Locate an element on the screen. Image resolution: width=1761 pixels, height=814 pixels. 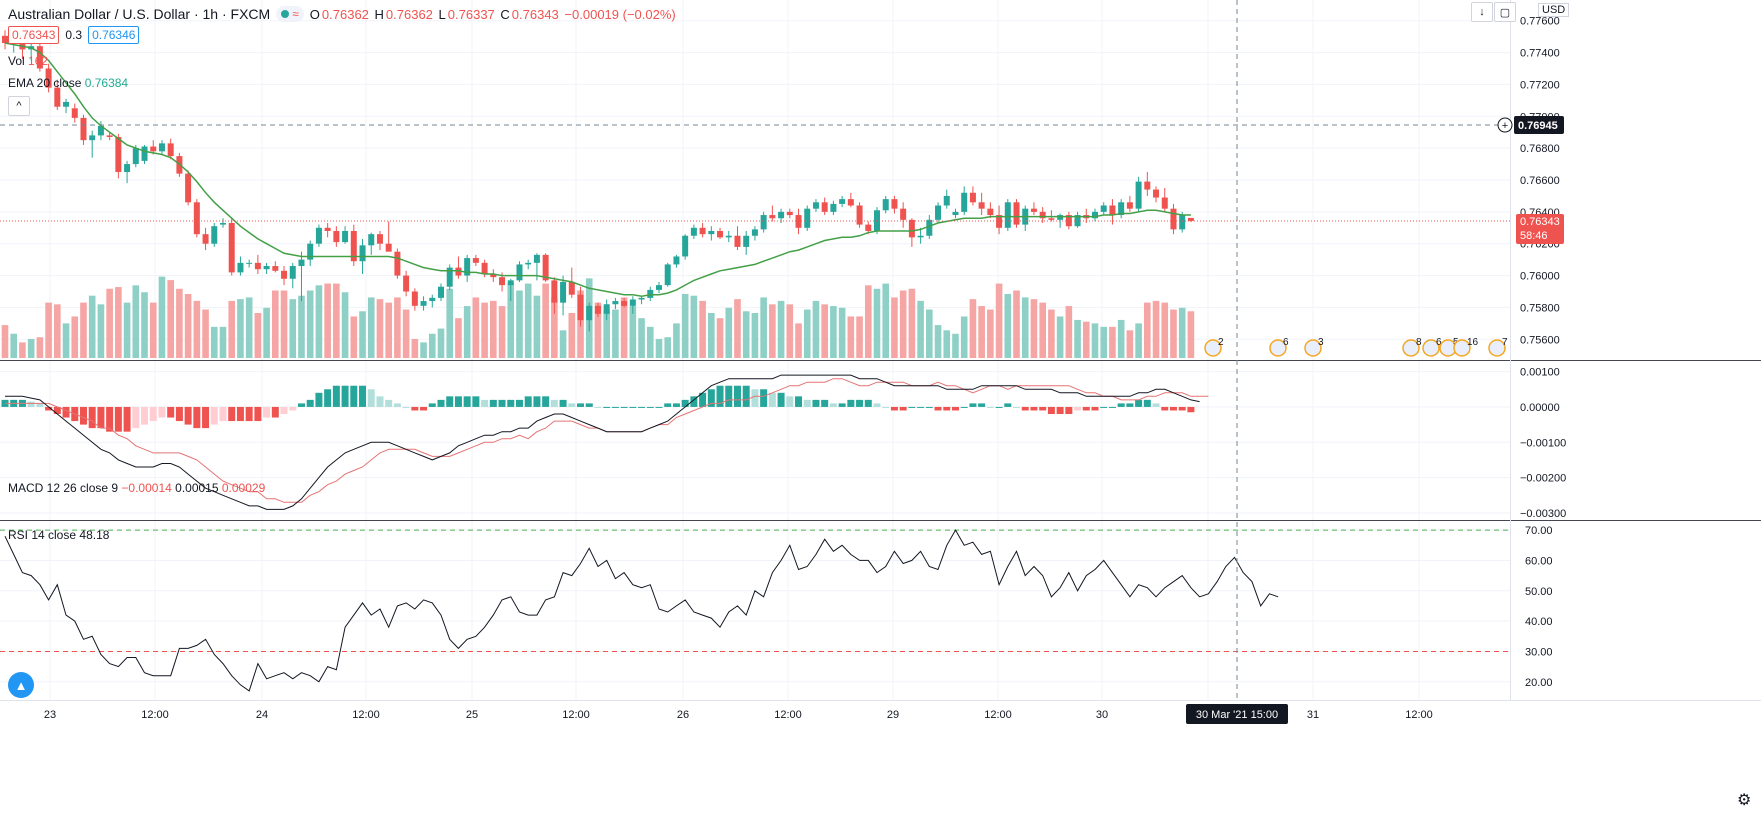
last-price-label: 0.76343 is located at coordinates (1540, 222).